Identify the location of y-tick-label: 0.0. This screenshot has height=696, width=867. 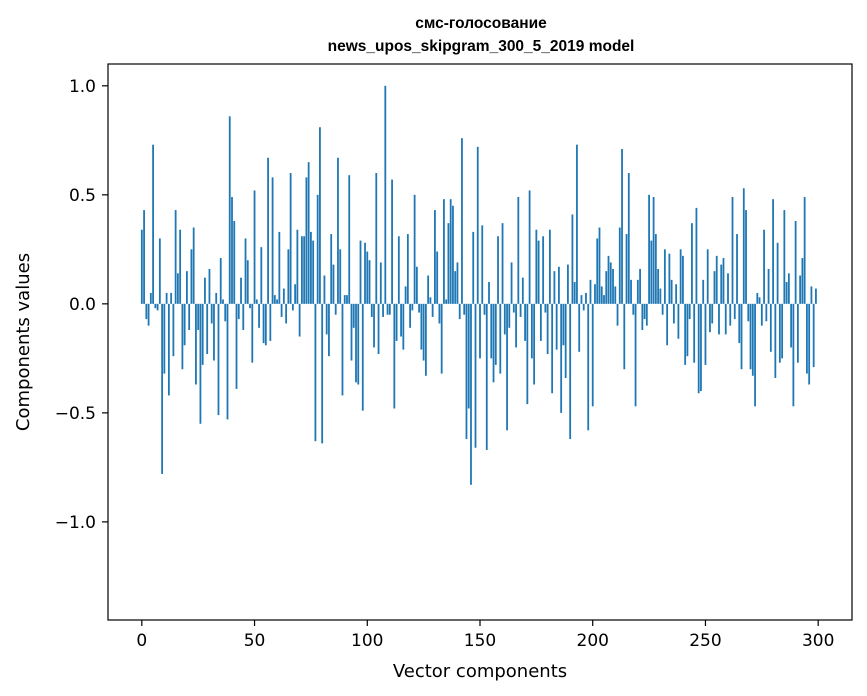
(82, 305).